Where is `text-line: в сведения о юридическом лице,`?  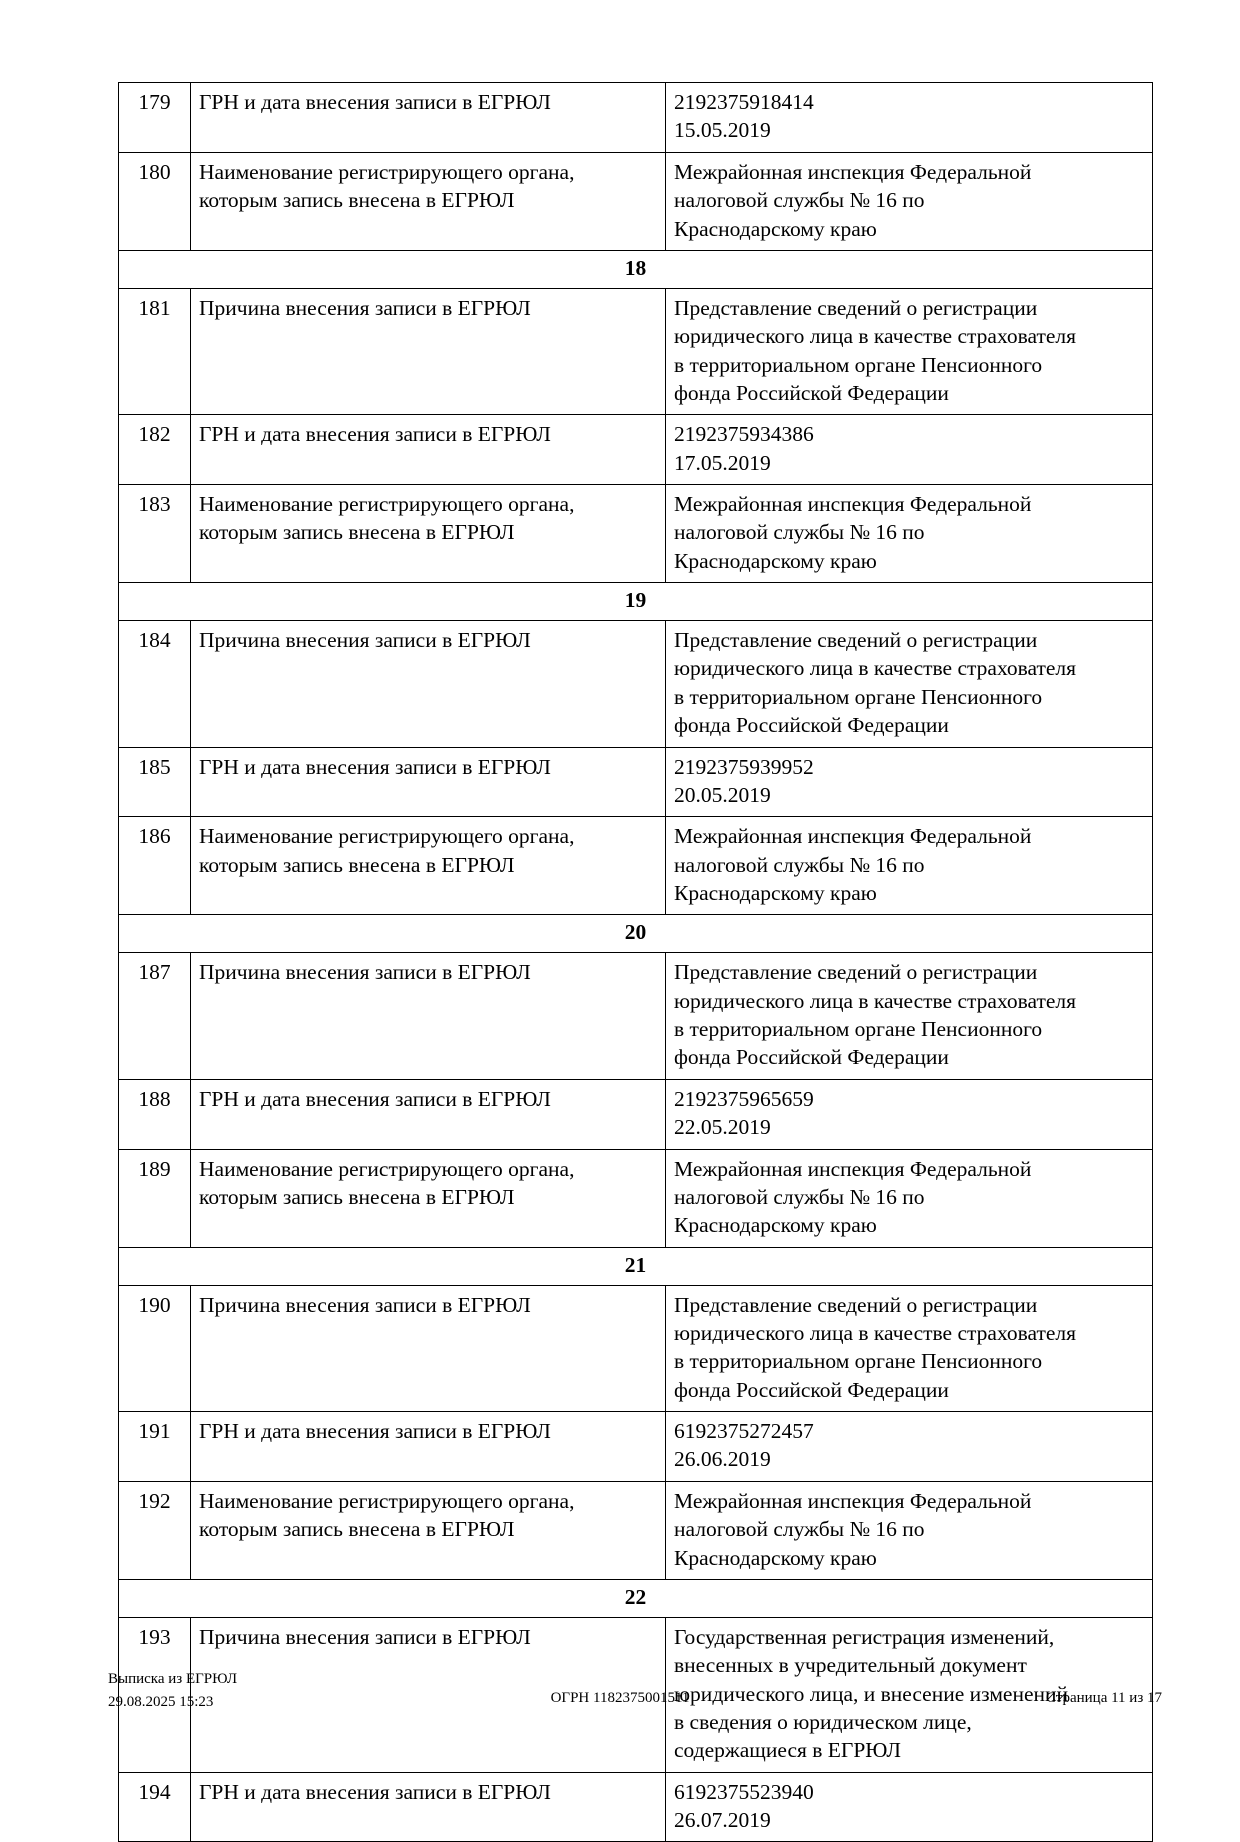 text-line: в сведения о юридическом лице, is located at coordinates (823, 1721).